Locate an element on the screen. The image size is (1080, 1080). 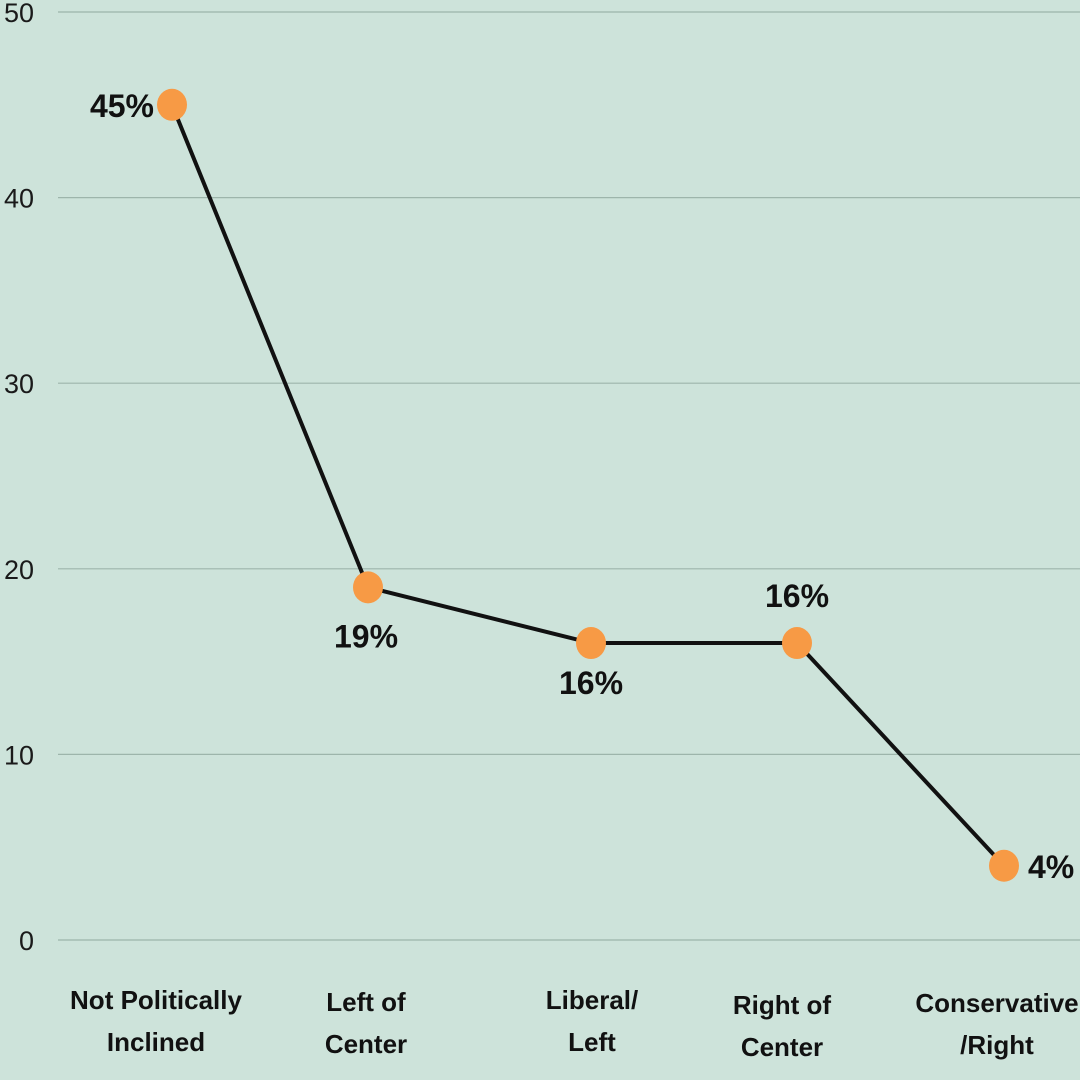
y-axis-ticks: 0 10 20 30 40 50 is located at coordinates (19, 478).